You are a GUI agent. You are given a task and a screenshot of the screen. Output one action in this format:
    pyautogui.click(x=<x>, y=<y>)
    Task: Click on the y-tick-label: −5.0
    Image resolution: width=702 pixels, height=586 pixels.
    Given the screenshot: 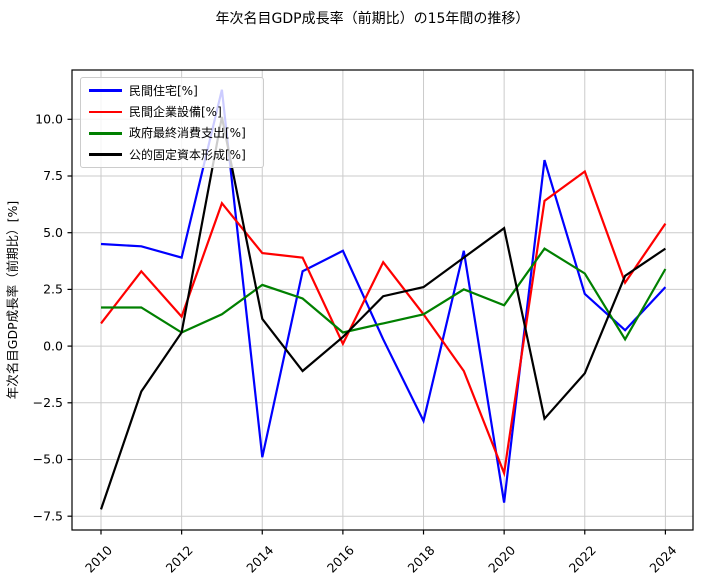 What is the action you would take?
    pyautogui.click(x=48, y=459)
    